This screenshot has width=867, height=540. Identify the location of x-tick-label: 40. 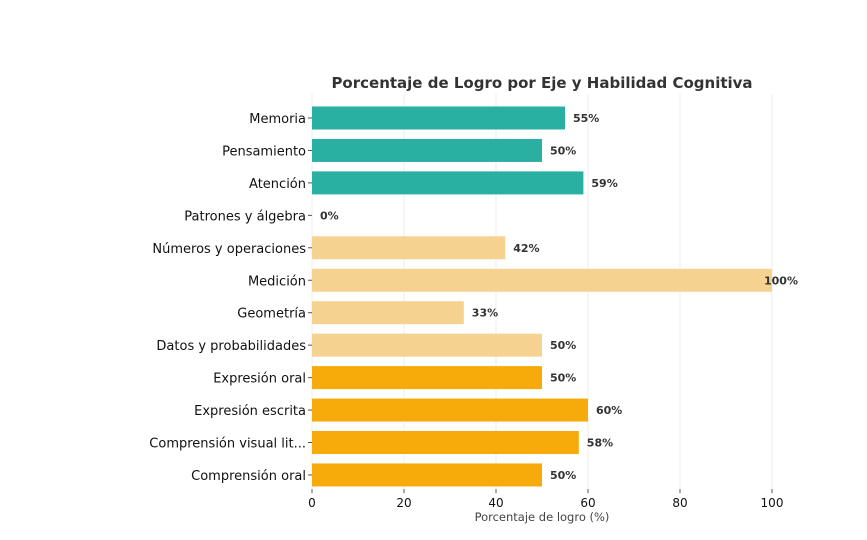
(495, 503).